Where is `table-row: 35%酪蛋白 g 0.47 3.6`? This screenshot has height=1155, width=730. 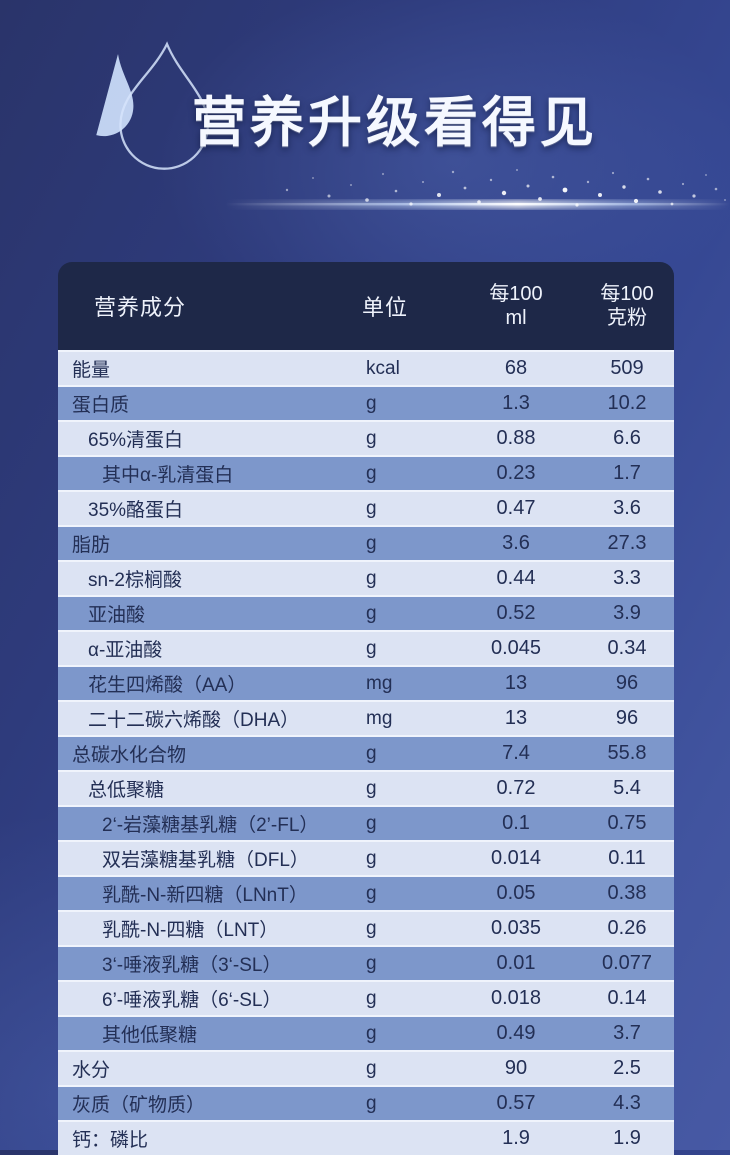
table-row: 35%酪蛋白 g 0.47 3.6 is located at coordinates (366, 507).